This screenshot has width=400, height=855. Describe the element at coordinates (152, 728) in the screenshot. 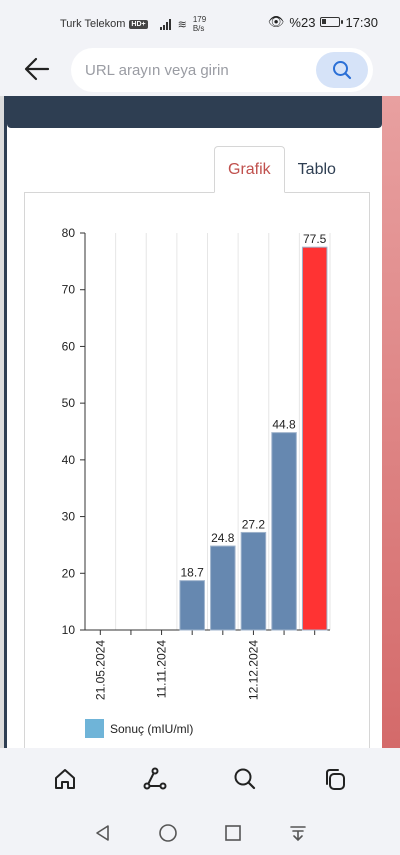

I see `legend-label: Sonuç (mIU/ml)` at that location.